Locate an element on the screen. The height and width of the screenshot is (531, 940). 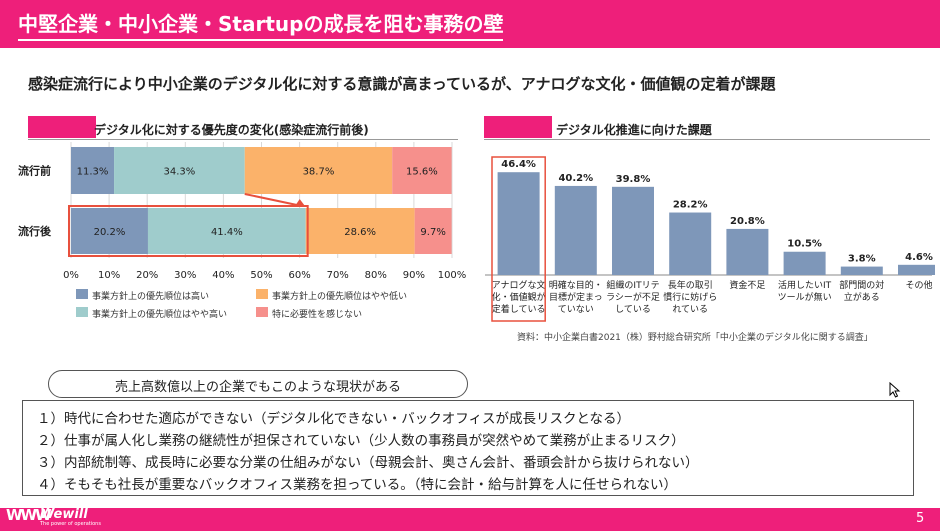
change-arrow-head is located at coordinates (300, 203).